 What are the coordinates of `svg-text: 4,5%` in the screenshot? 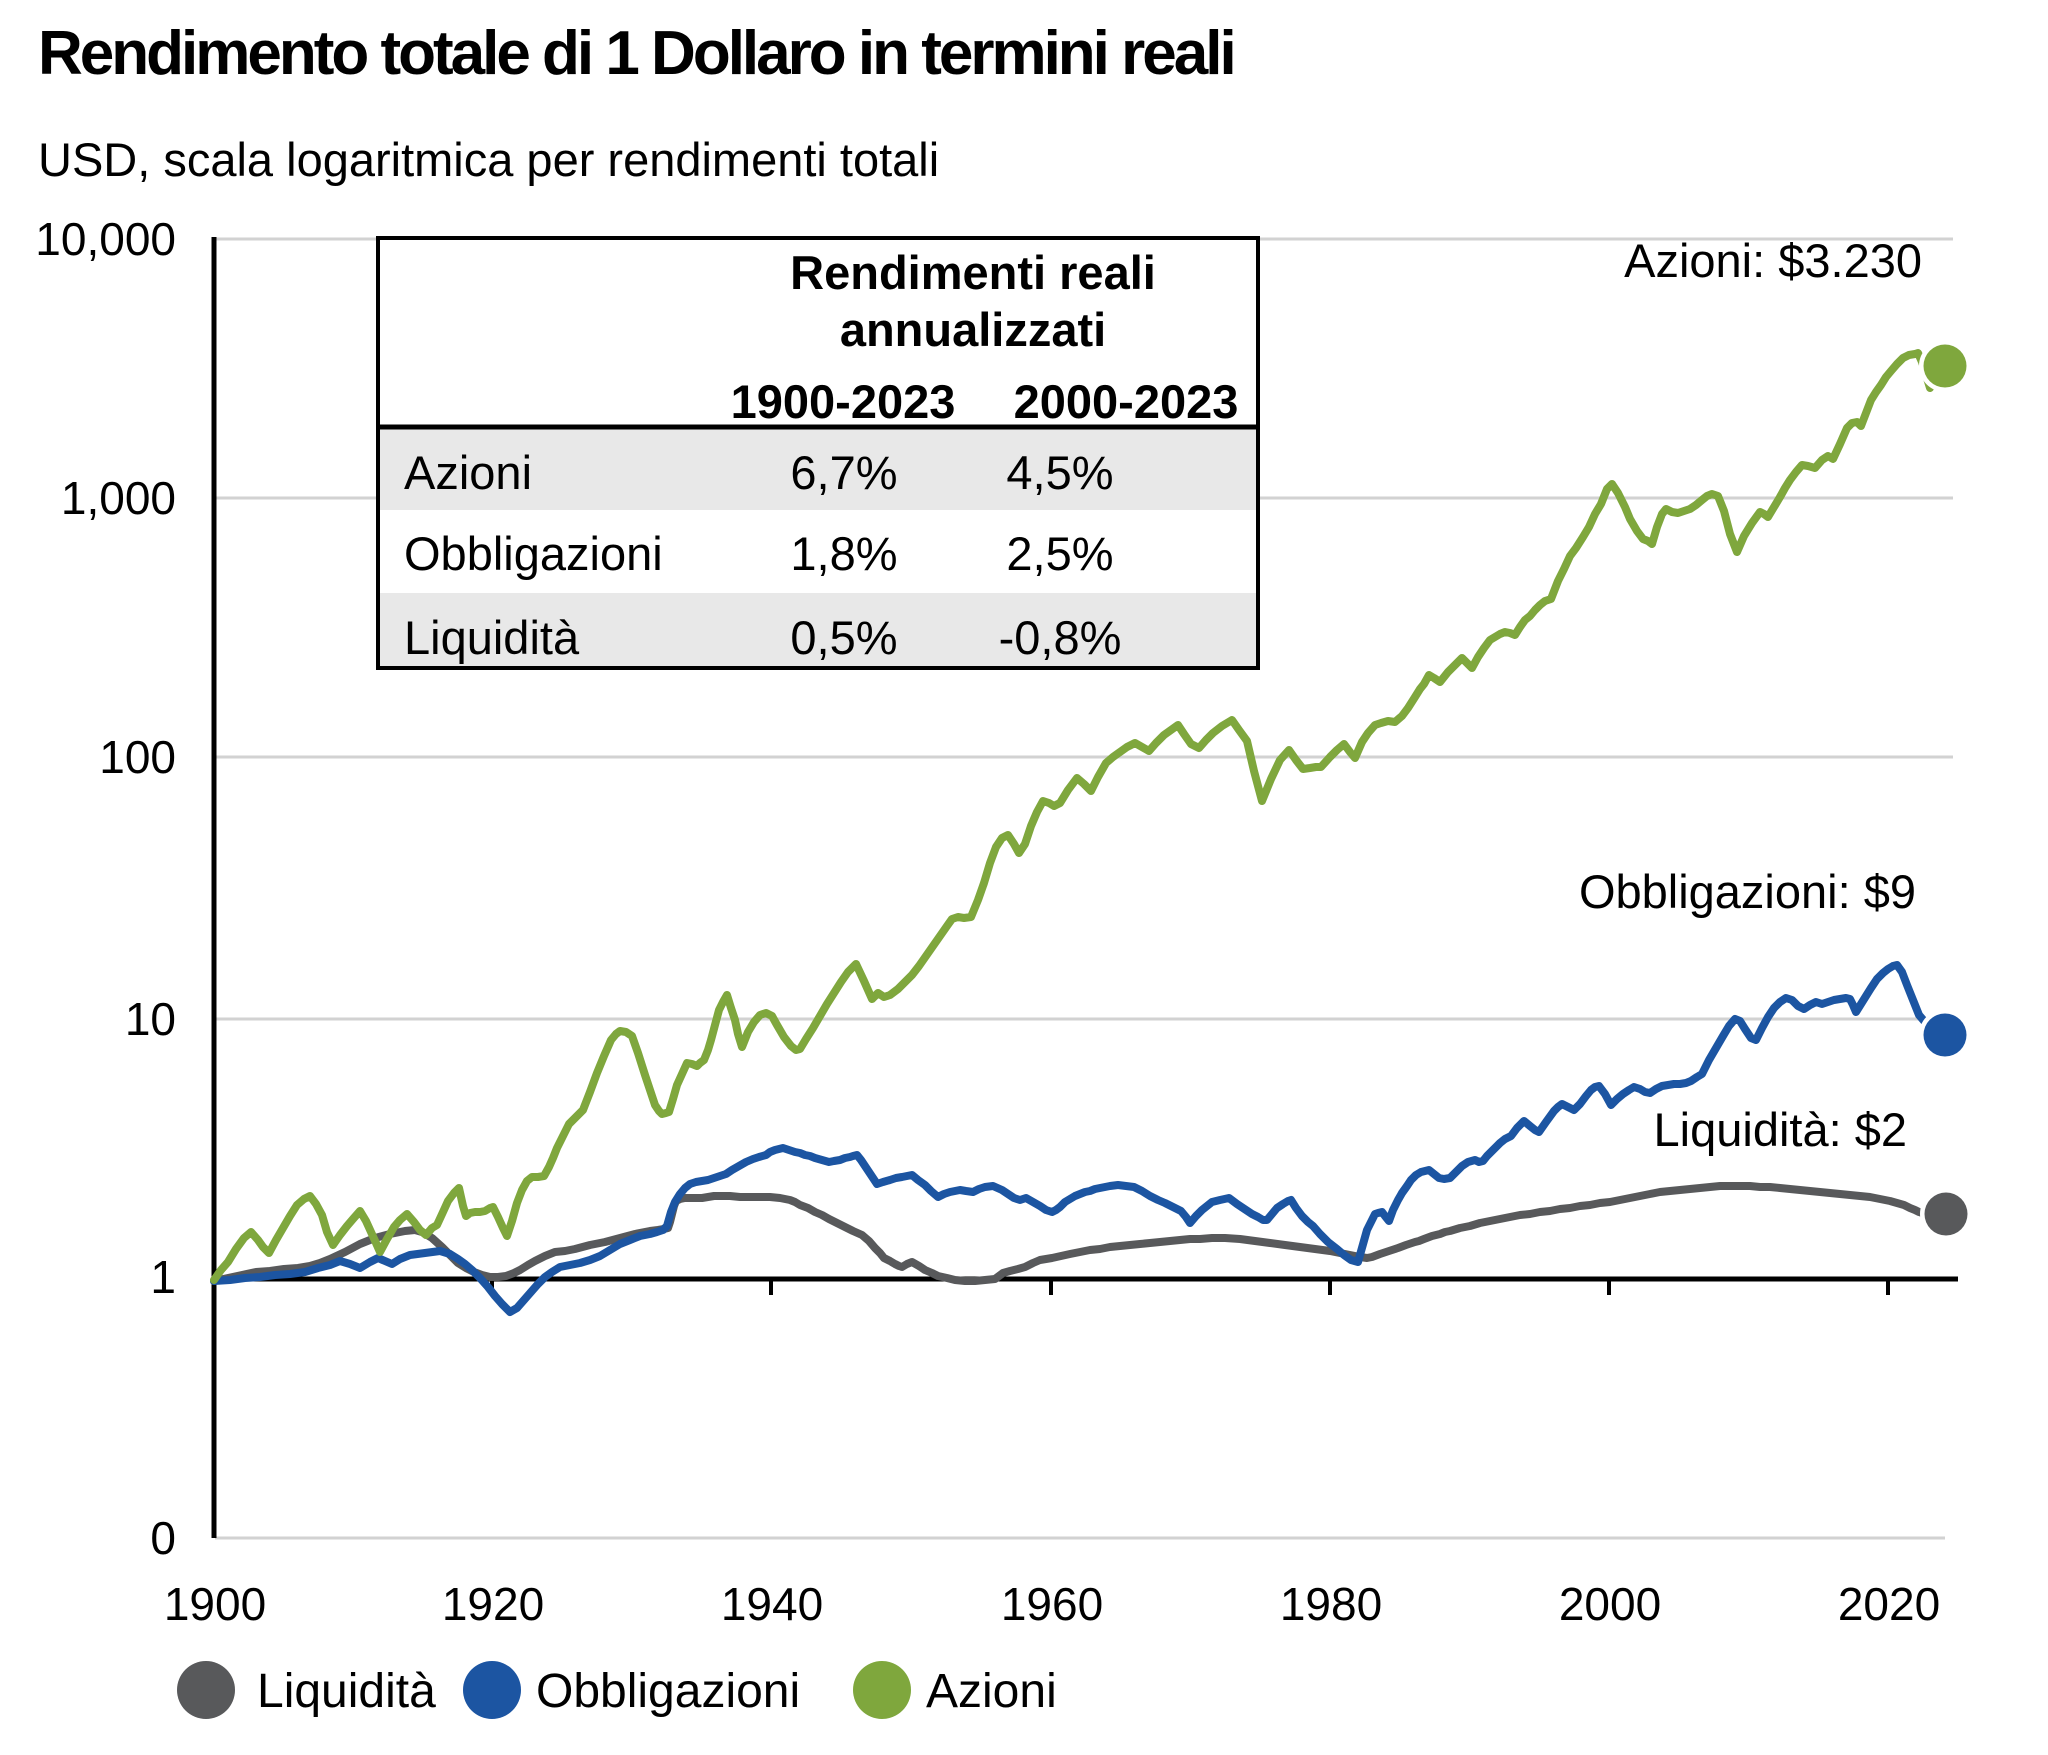 It's located at (1059, 472).